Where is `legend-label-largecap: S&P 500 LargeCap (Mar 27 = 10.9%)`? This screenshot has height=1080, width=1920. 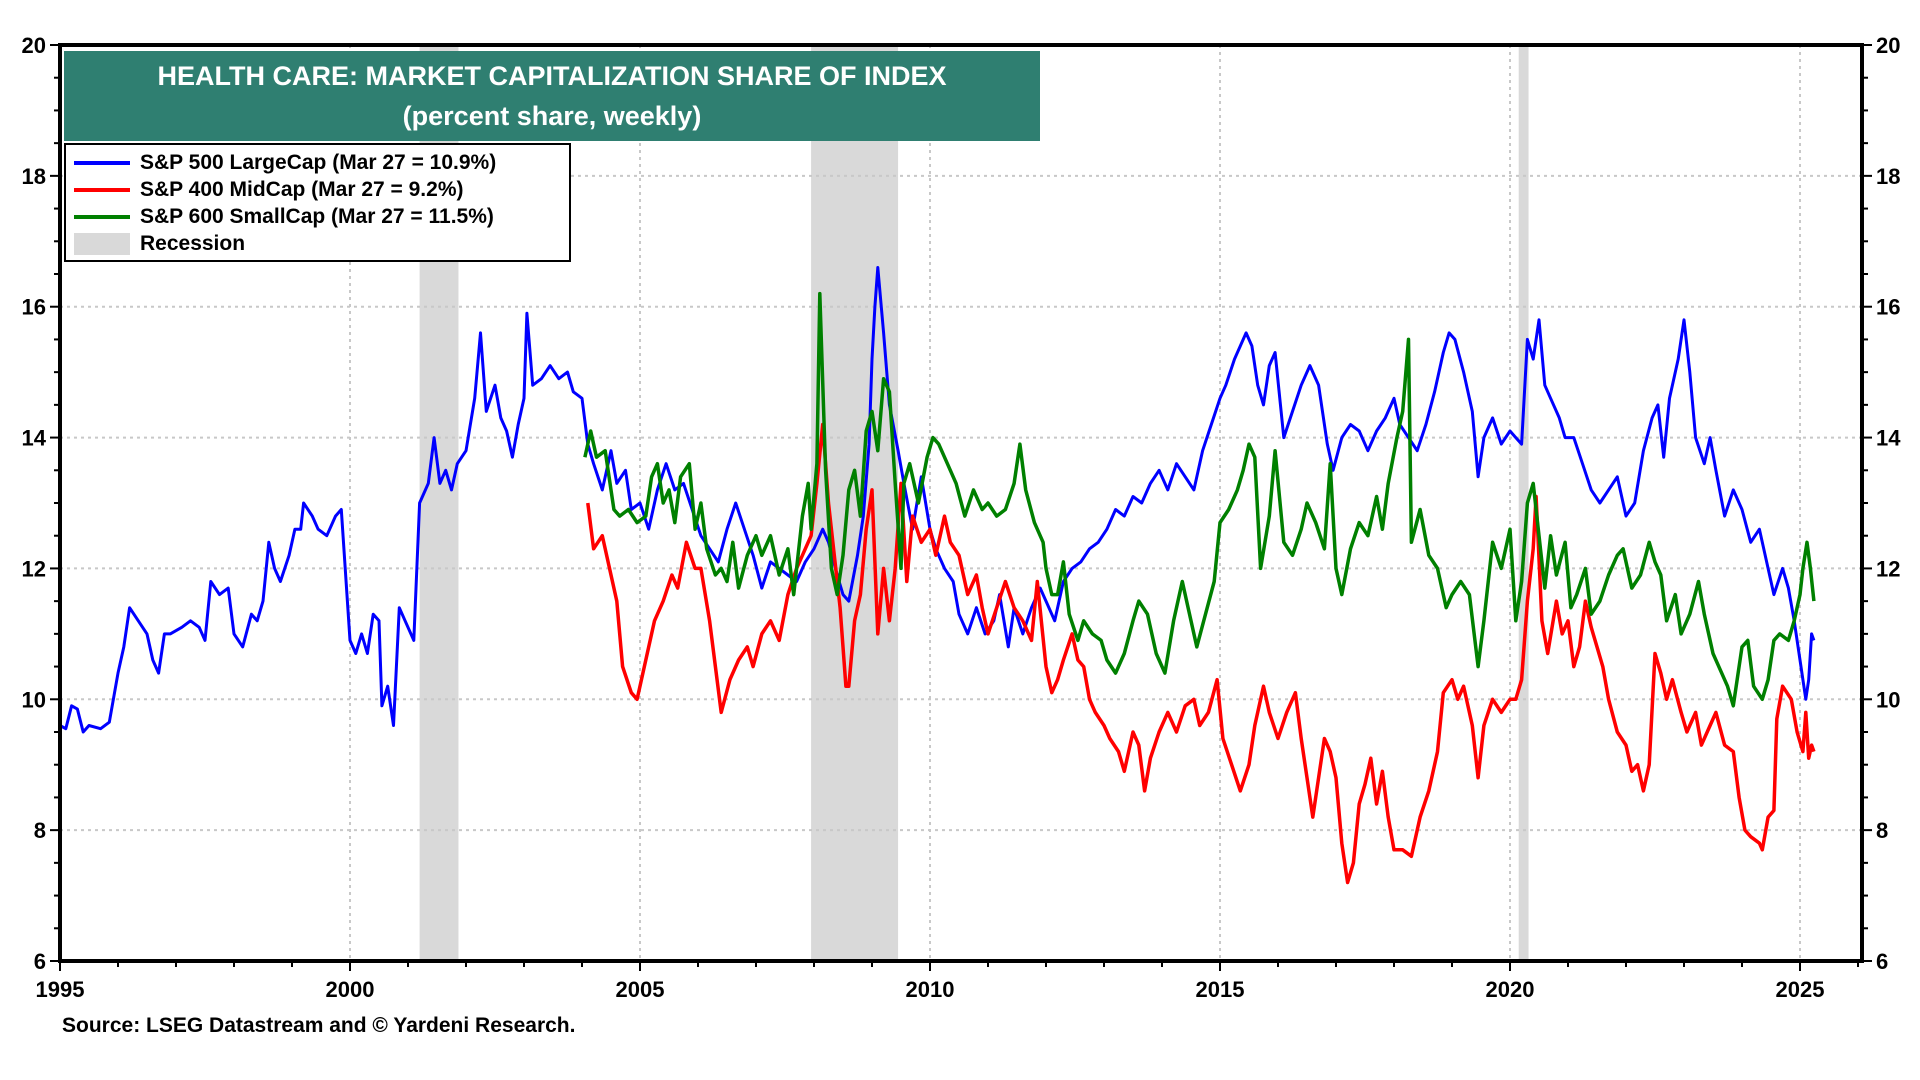 legend-label-largecap: S&P 500 LargeCap (Mar 27 = 10.9%) is located at coordinates (318, 162).